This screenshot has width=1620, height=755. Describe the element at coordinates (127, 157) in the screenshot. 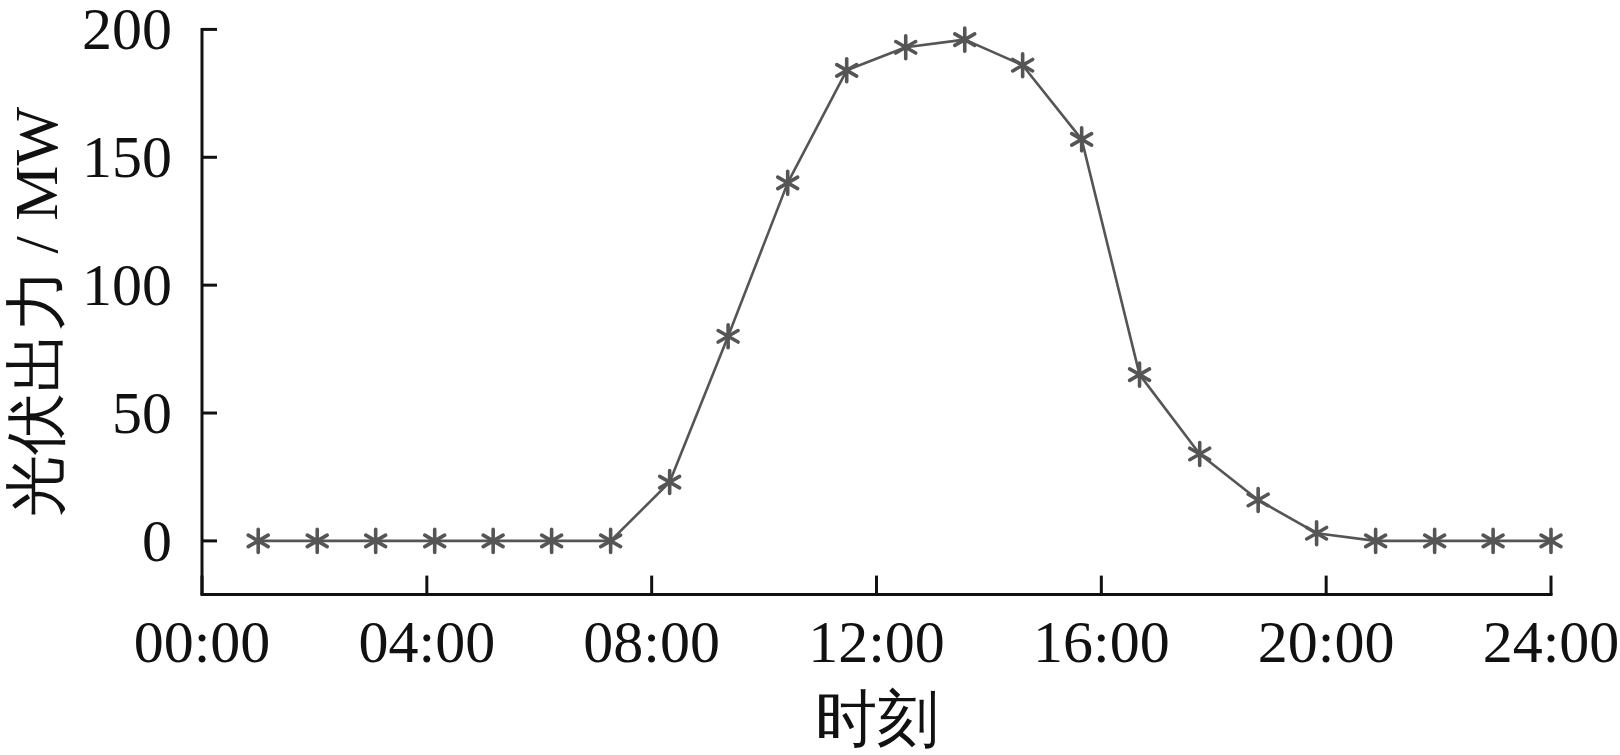

I see `y-tick-label: 150` at that location.